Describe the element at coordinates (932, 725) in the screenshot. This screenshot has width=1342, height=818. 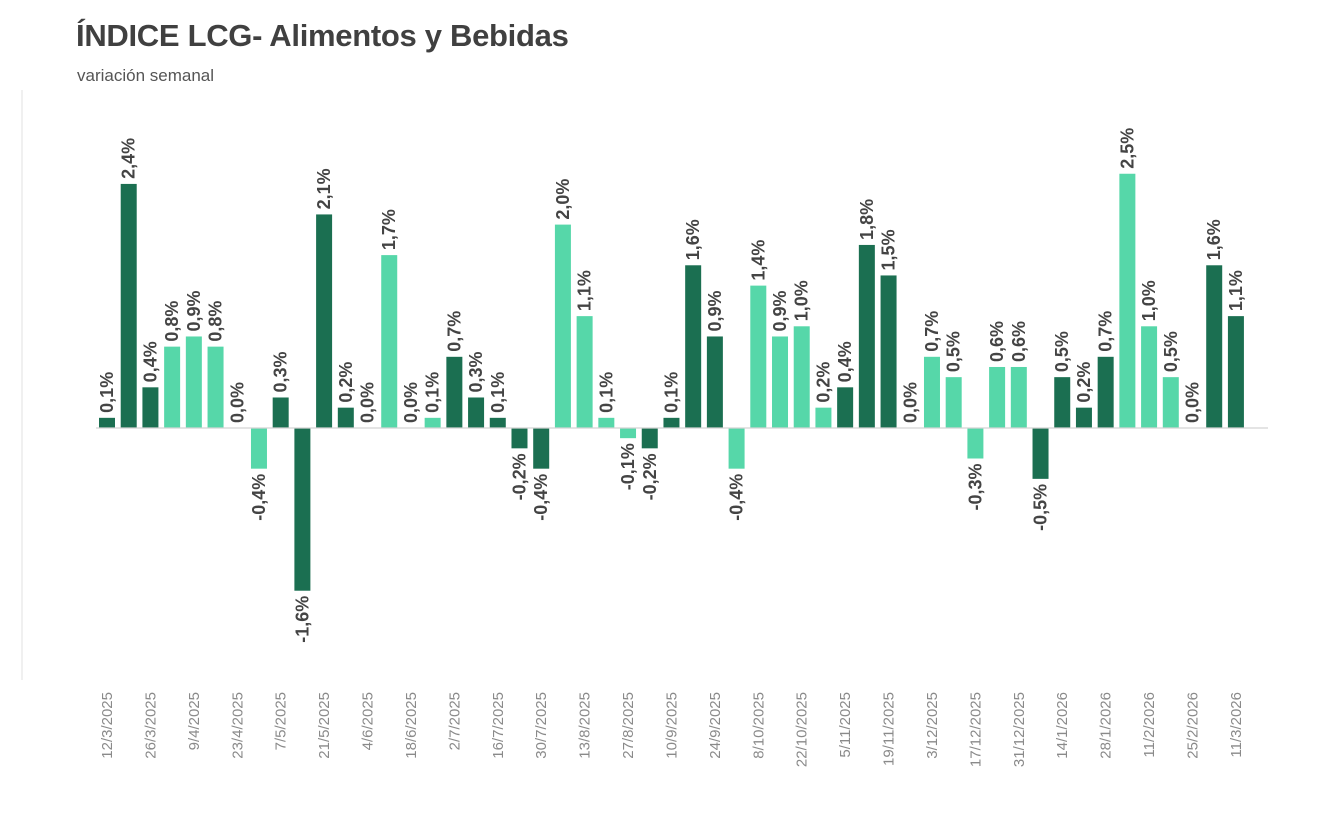
I see `x-tick-label: 3/12/2025` at that location.